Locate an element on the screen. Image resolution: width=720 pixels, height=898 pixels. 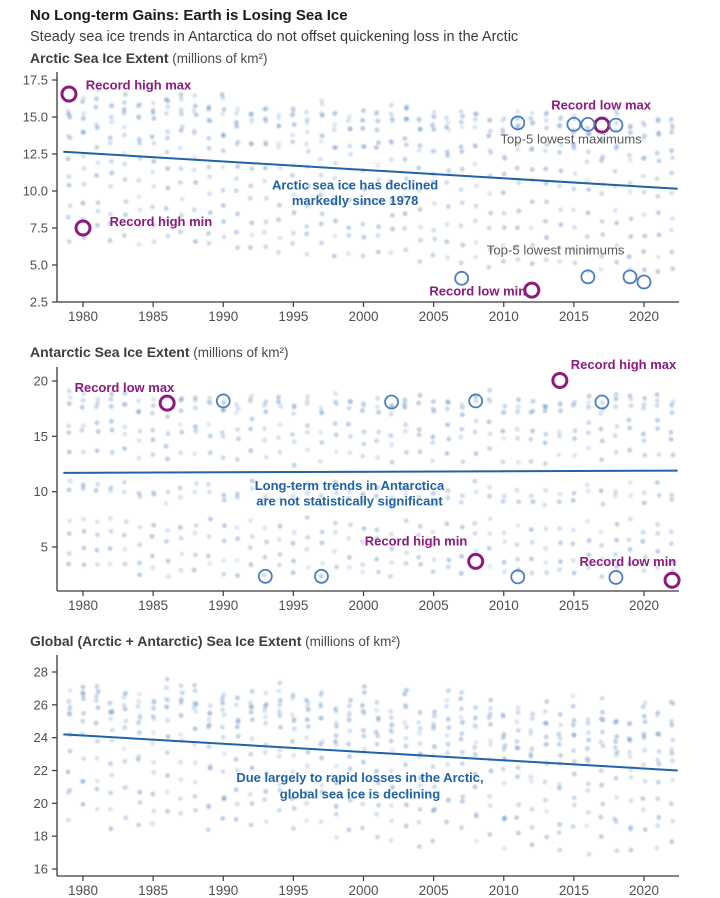
x-tick-label: 1980 is located at coordinates (83, 605).